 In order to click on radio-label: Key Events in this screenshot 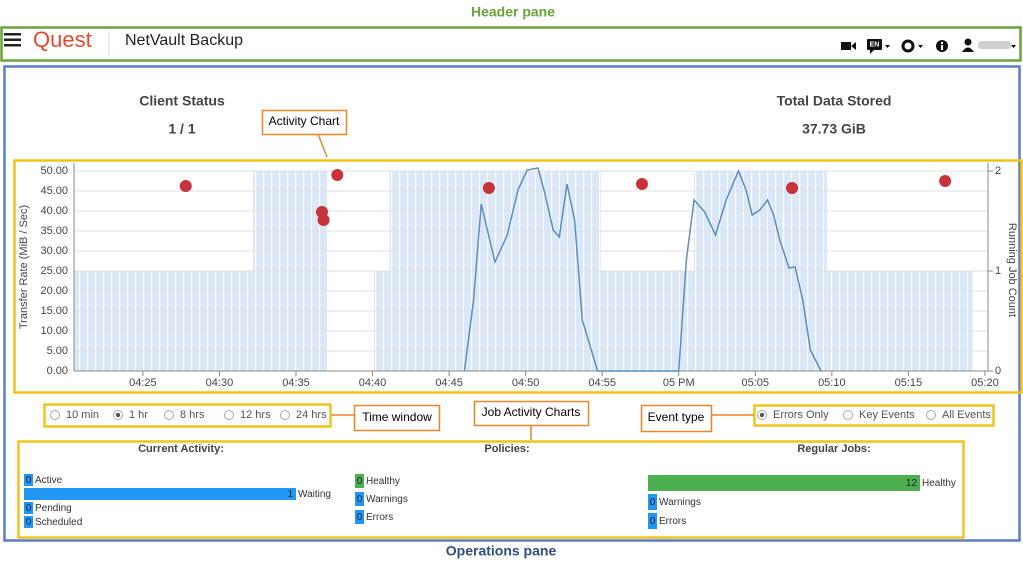, I will do `click(887, 415)`.